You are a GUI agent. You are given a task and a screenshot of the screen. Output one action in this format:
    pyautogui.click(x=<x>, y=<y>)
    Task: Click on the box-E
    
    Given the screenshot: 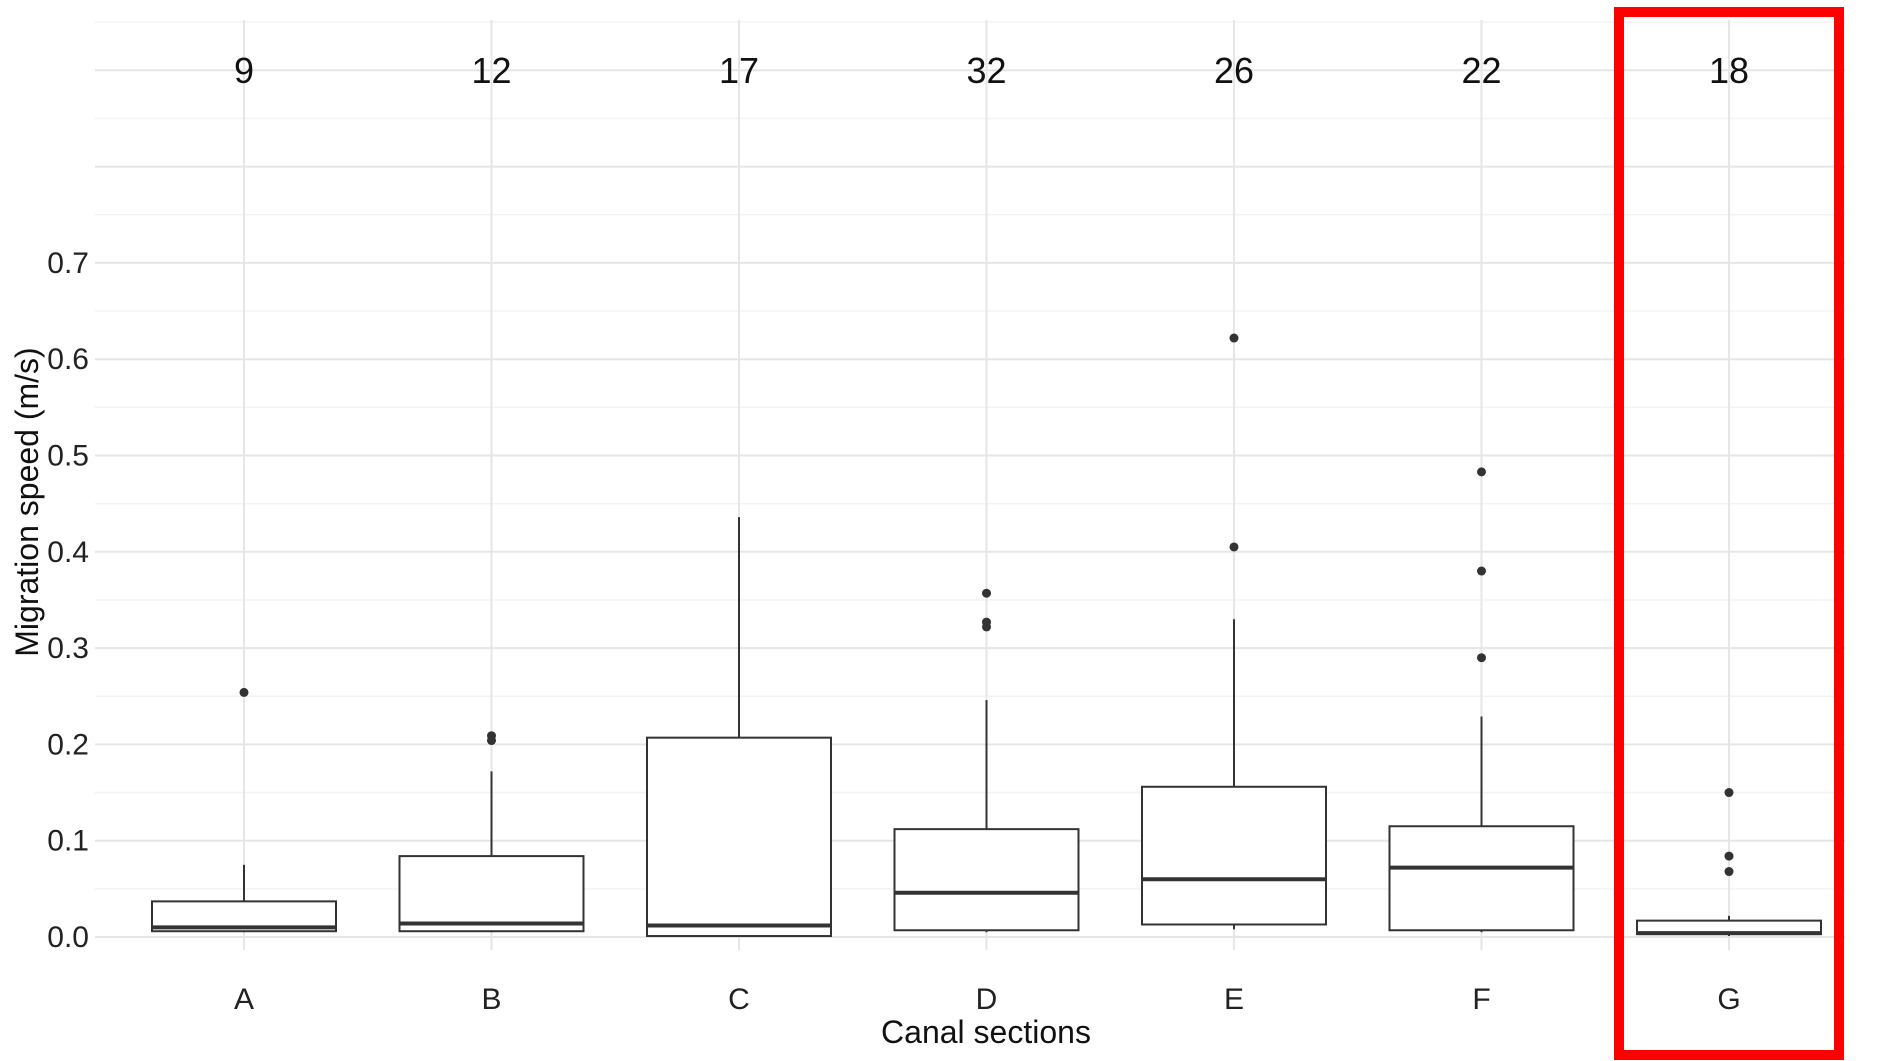 What is the action you would take?
    pyautogui.click(x=1234, y=631)
    